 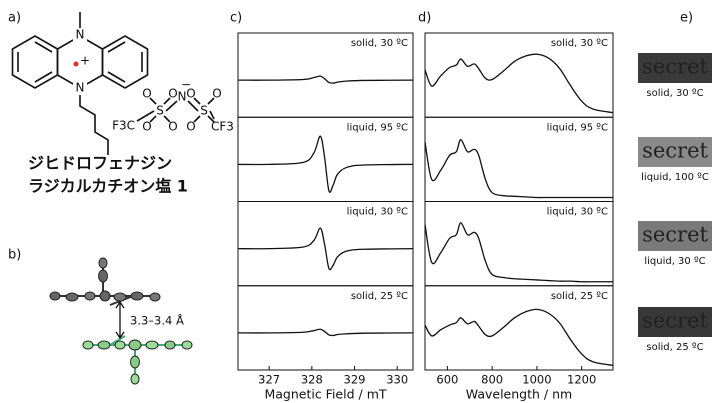 I want to click on atoms: N N + F3C S O O O O N − S O O O CF3, so click(x=153, y=81).